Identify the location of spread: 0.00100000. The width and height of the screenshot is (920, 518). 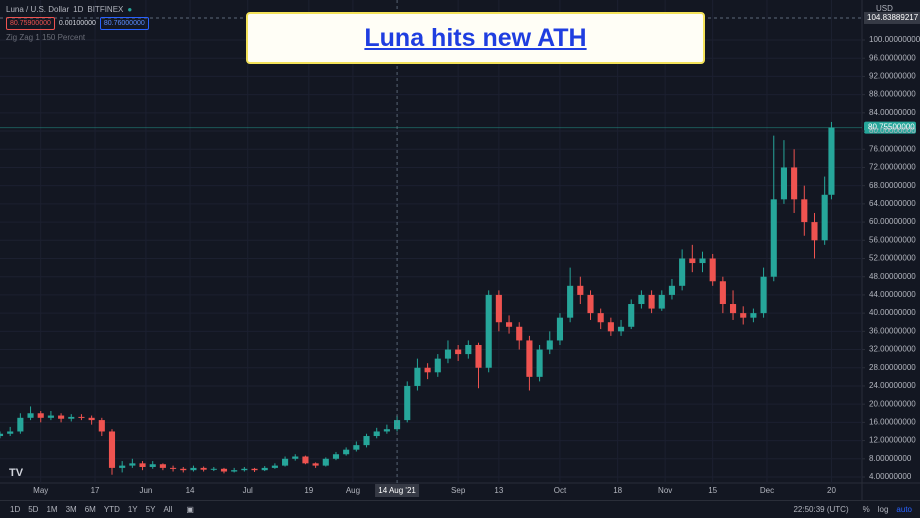
(77, 23).